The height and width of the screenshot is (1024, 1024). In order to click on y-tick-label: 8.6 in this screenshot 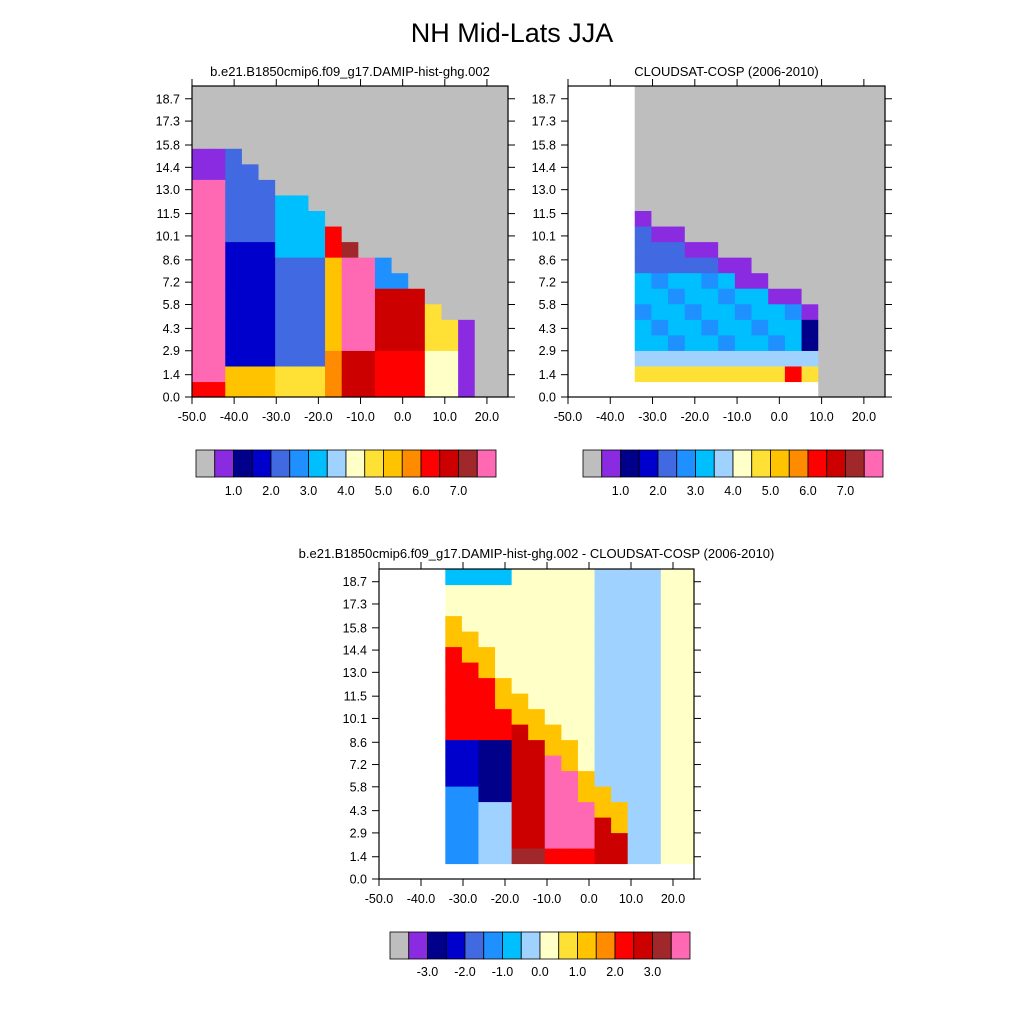, I will do `click(358, 743)`.